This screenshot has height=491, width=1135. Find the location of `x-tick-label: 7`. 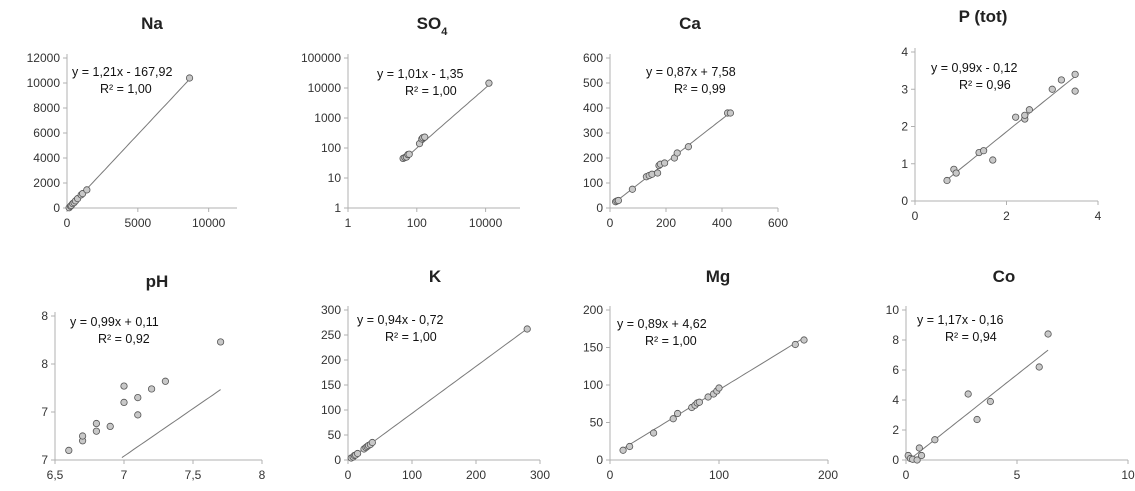

x-tick-label: 7 is located at coordinates (124, 475).